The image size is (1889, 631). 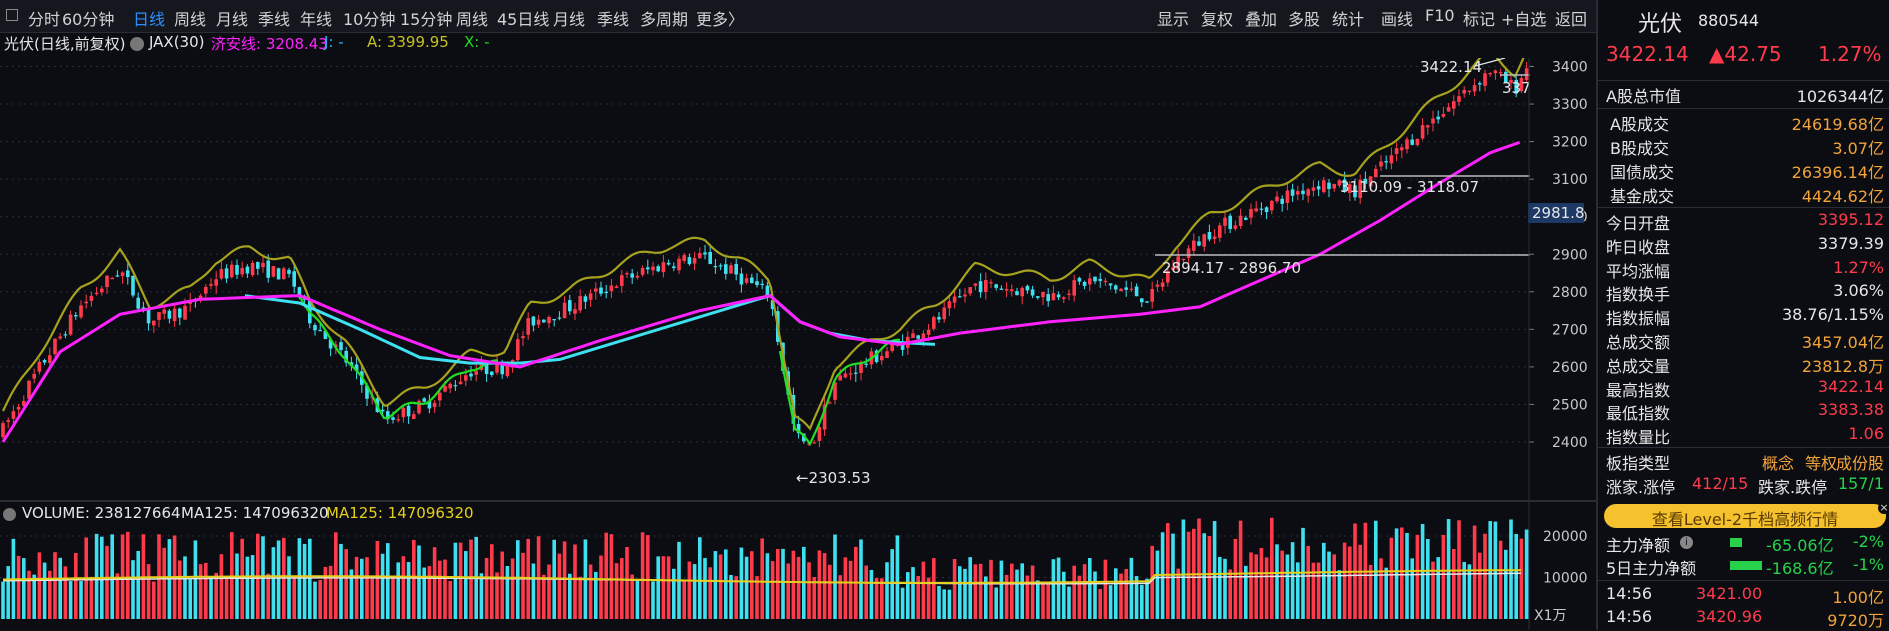 I want to click on toolbar-action-2: 叠加, so click(x=1261, y=19).